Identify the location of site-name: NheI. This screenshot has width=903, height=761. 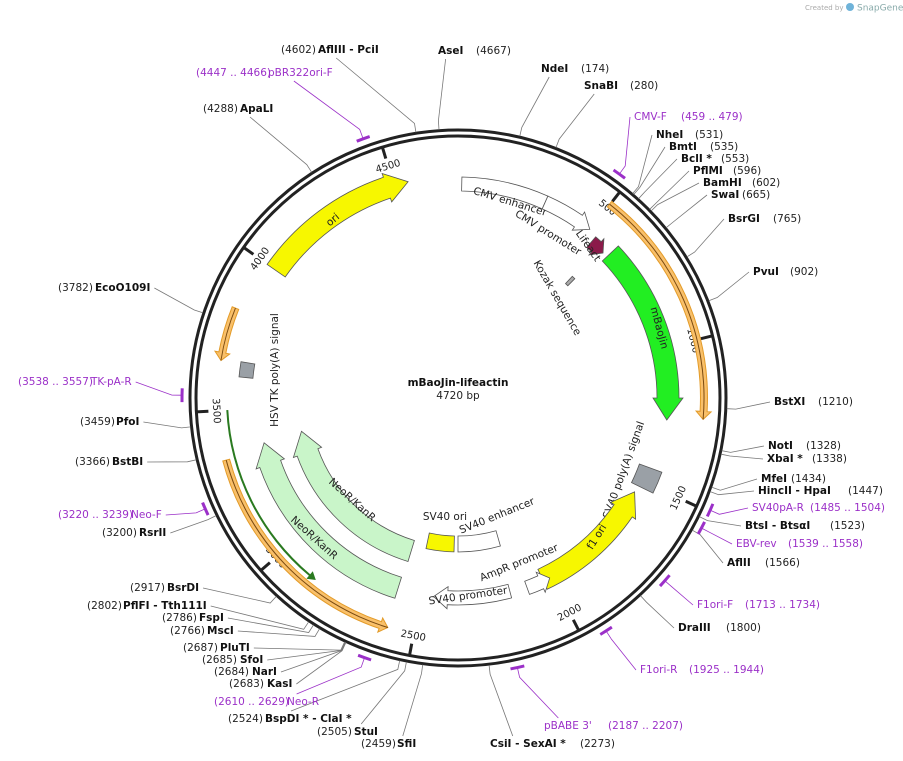
(669, 135).